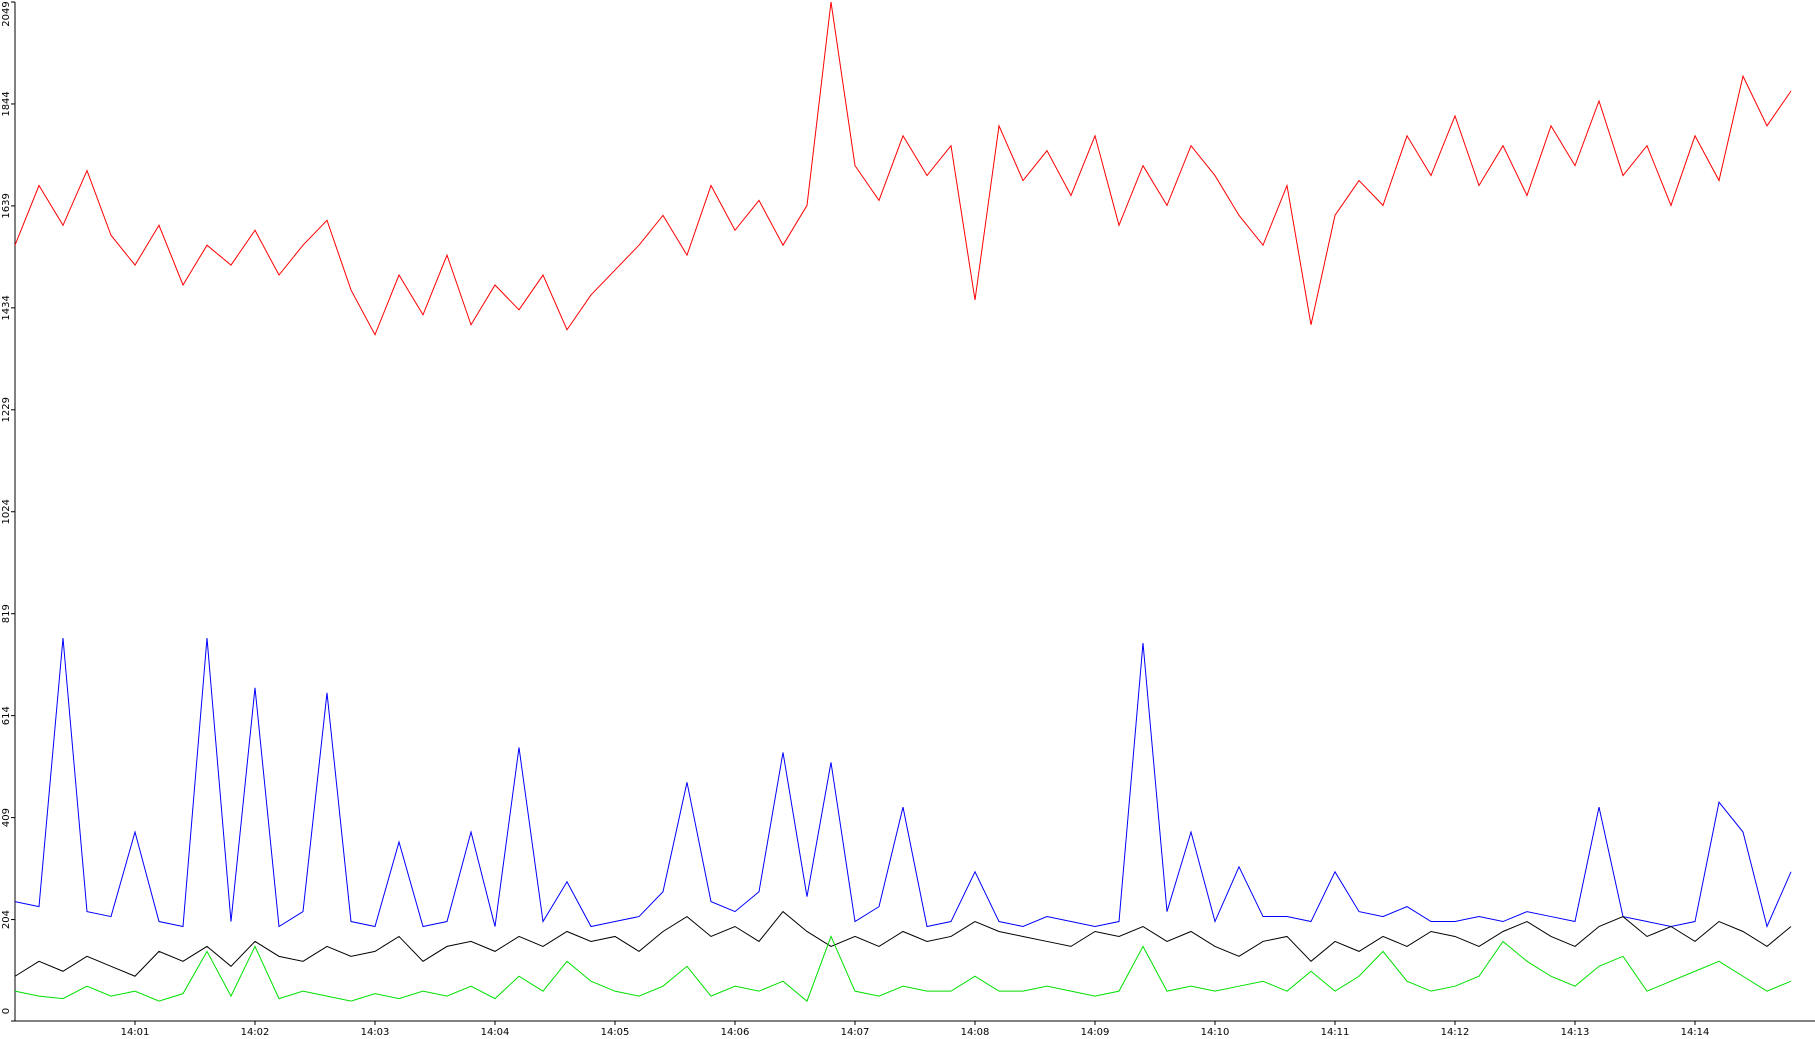 The width and height of the screenshot is (1815, 1039). I want to click on y-tick-label: 1639, so click(6, 205).